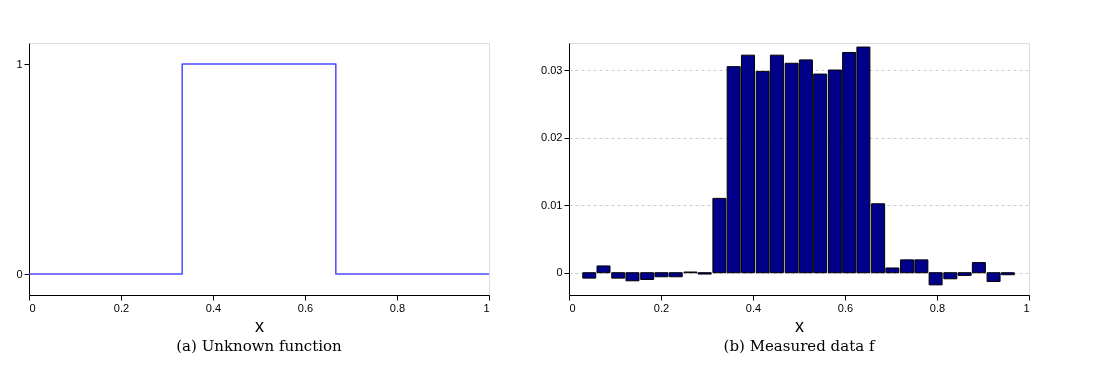  Describe the element at coordinates (552, 69) in the screenshot. I see `y-tick-label: 0.03` at that location.